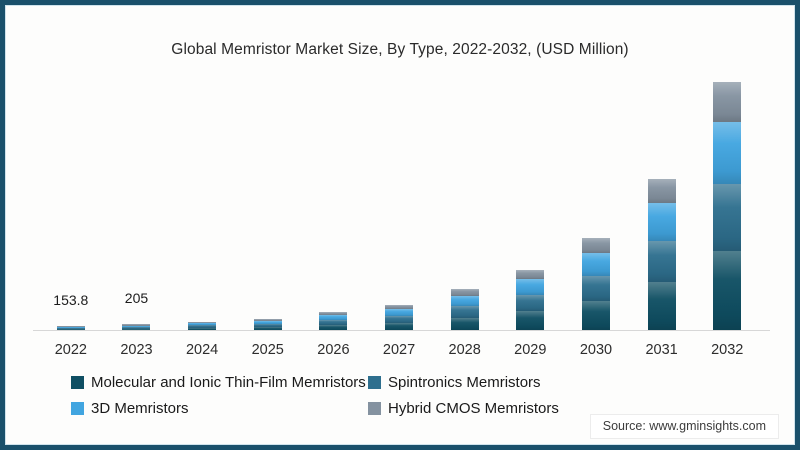 Image resolution: width=800 pixels, height=450 pixels. I want to click on bar-2027, so click(399, 203).